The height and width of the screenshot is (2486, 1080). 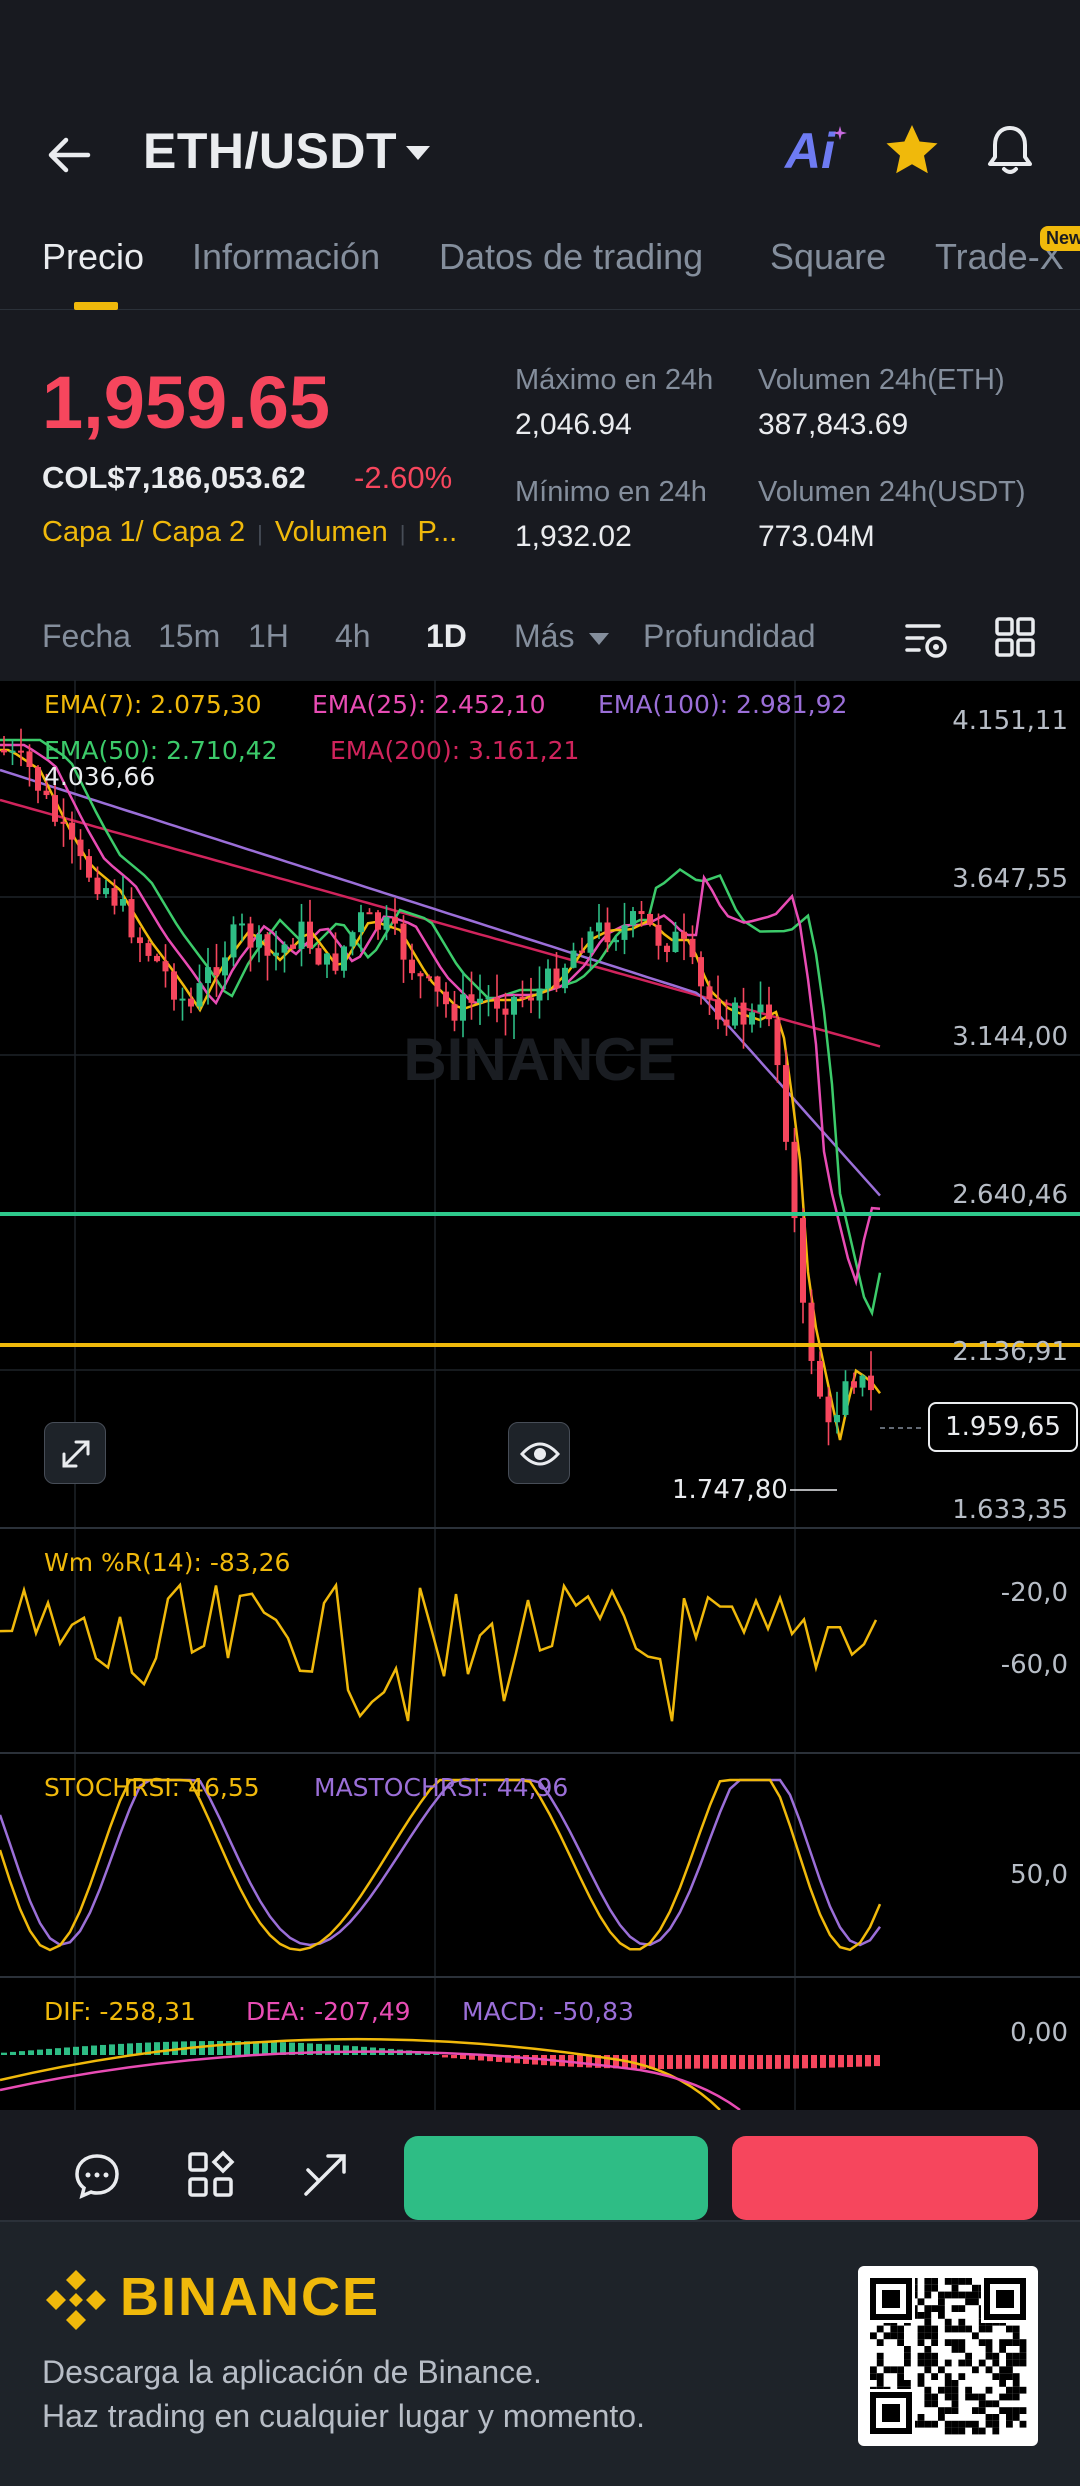 I want to click on tab-precio: Precio, so click(x=93, y=256).